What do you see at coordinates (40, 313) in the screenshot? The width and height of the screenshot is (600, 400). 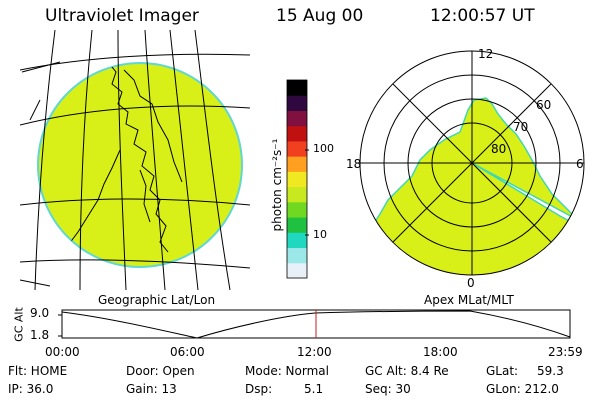 I see `altitude-ytick-label-top: 9.0` at bounding box center [40, 313].